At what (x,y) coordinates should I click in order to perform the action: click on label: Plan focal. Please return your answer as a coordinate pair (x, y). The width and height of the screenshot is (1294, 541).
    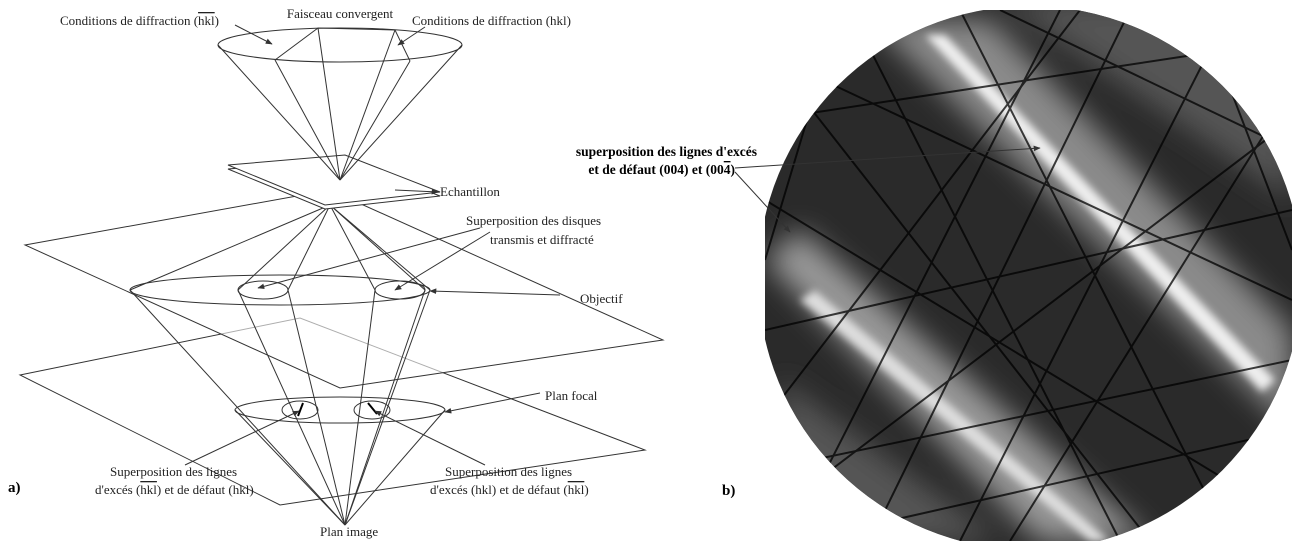
    Looking at the image, I should click on (571, 395).